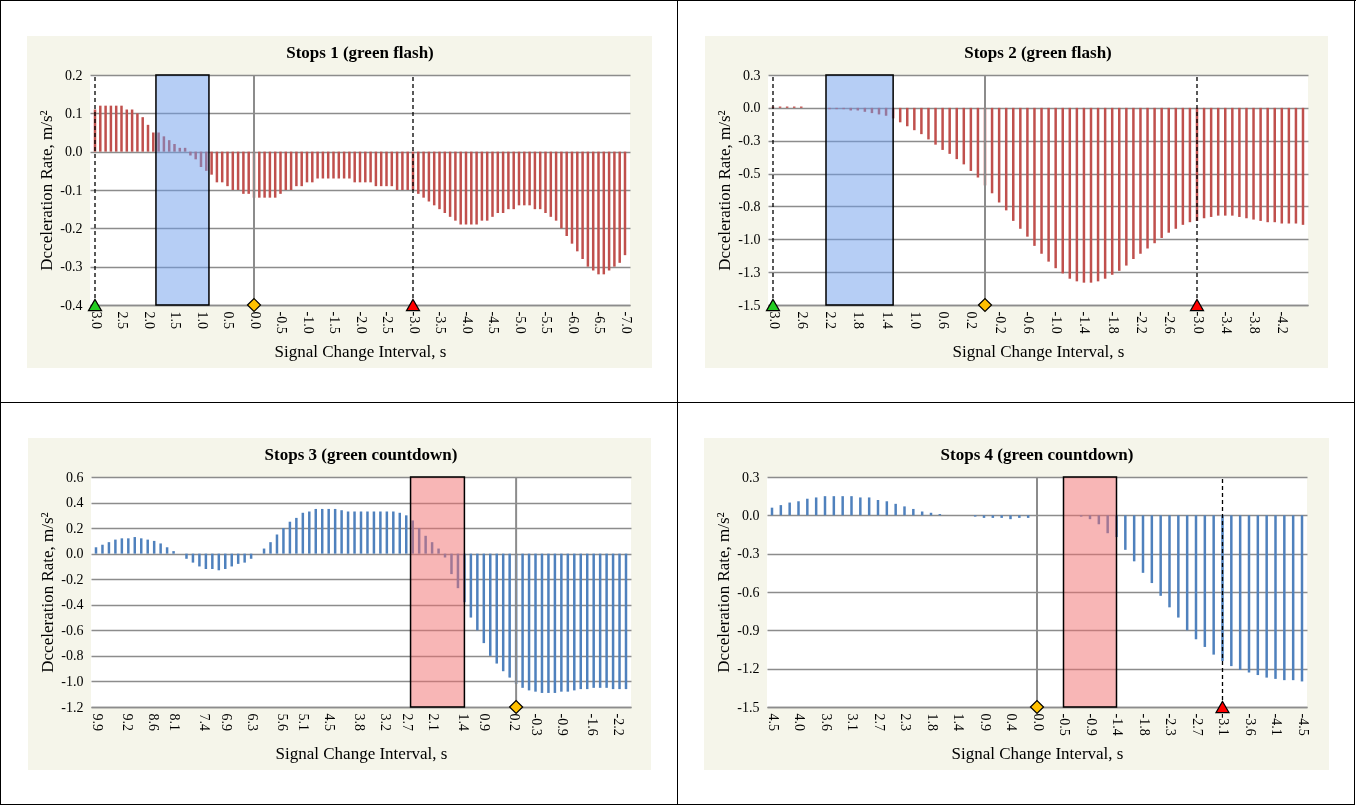 The width and height of the screenshot is (1356, 806). Describe the element at coordinates (360, 322) in the screenshot. I see `x-tick-label: -2.0` at that location.